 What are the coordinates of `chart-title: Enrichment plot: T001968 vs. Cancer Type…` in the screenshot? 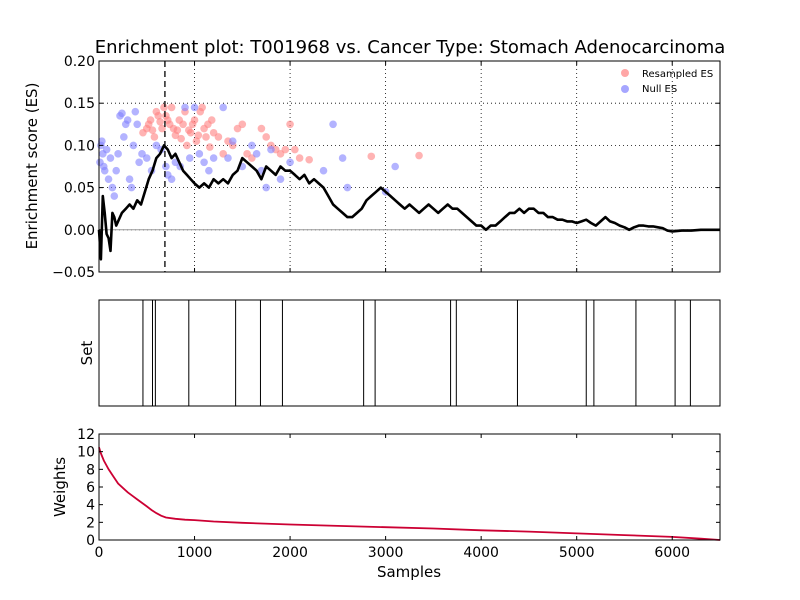 It's located at (410, 47).